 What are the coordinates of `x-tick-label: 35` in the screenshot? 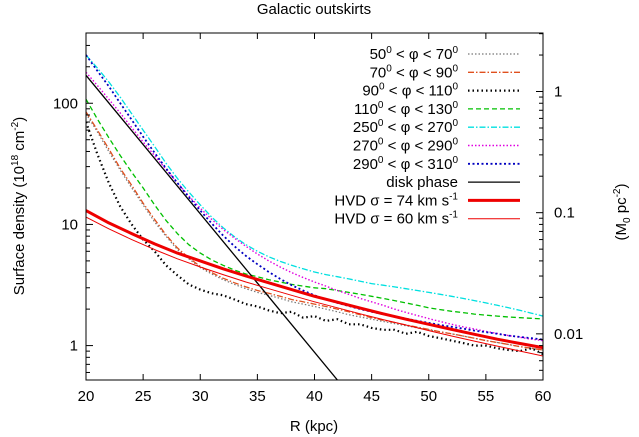 It's located at (257, 396).